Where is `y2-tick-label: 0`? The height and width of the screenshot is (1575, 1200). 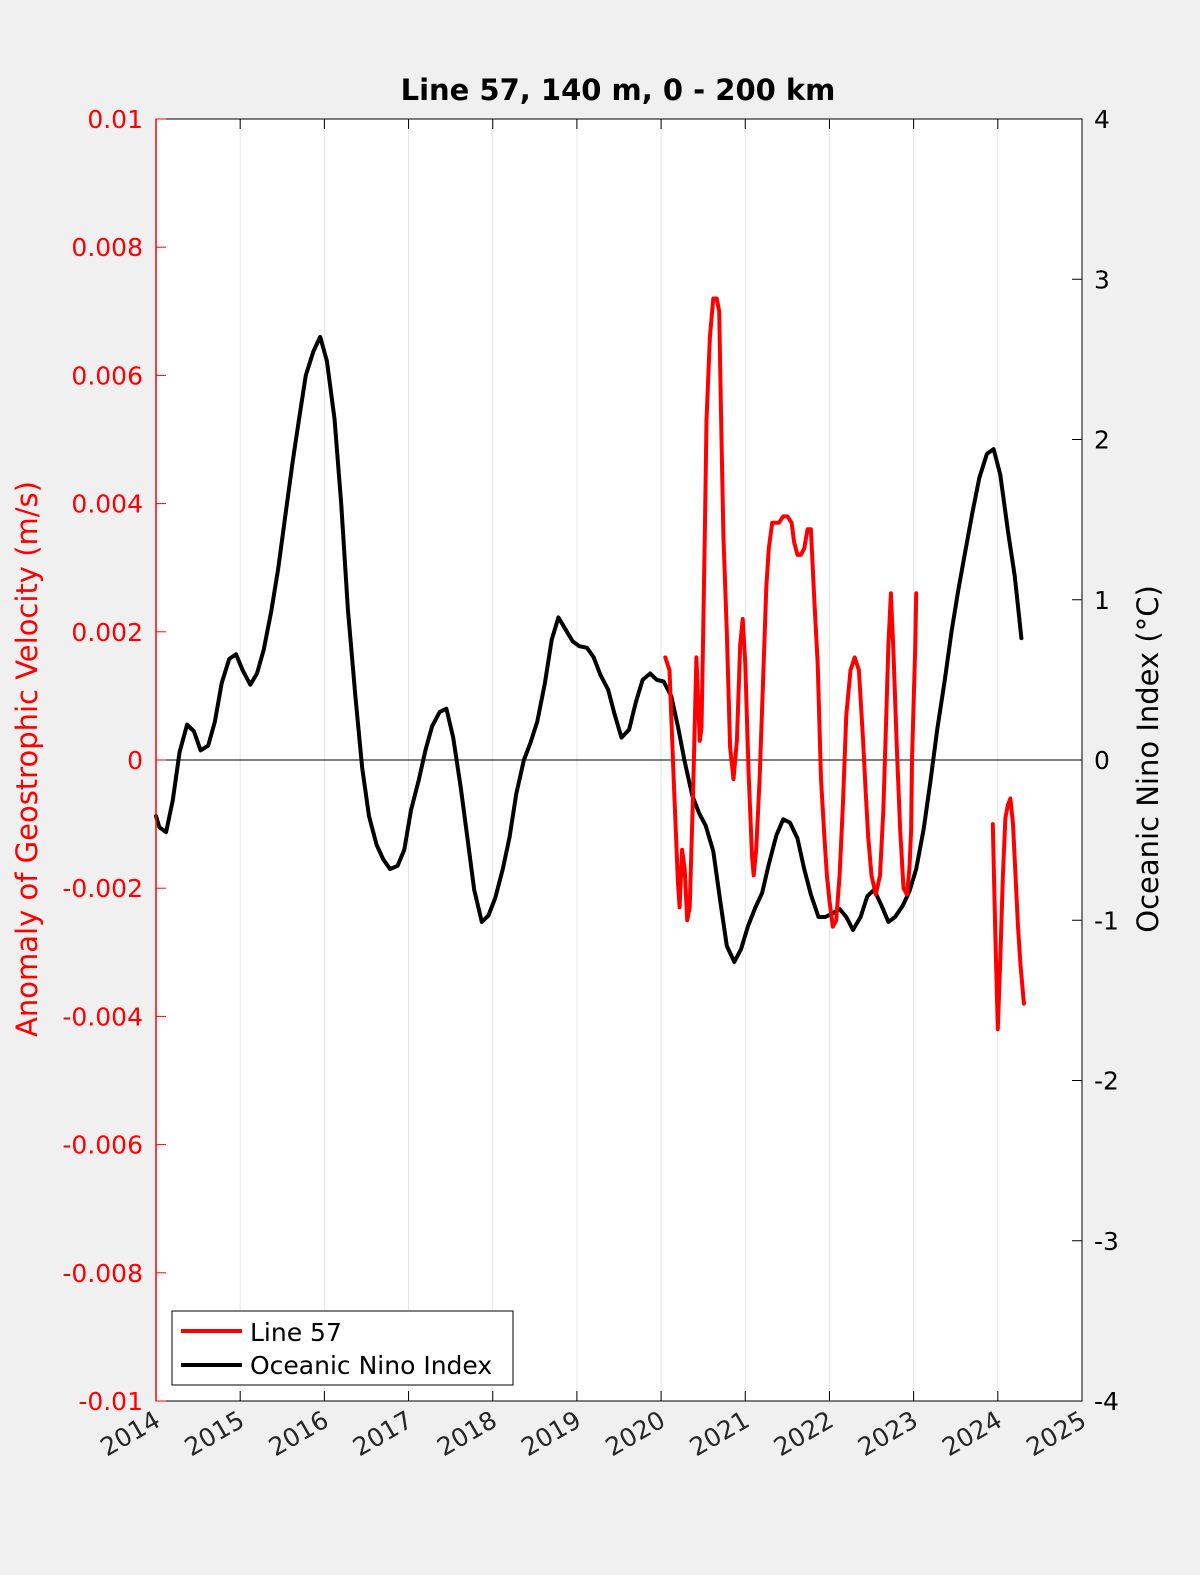
y2-tick-label: 0 is located at coordinates (1102, 760).